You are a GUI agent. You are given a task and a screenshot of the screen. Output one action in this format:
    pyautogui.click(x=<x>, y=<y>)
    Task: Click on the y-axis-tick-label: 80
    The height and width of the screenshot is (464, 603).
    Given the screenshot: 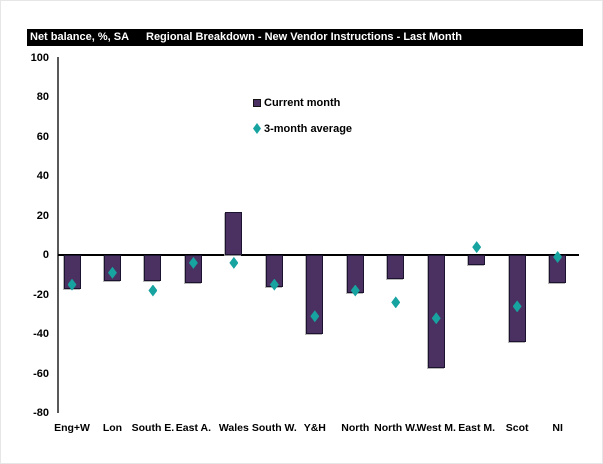 What is the action you would take?
    pyautogui.click(x=42, y=97)
    